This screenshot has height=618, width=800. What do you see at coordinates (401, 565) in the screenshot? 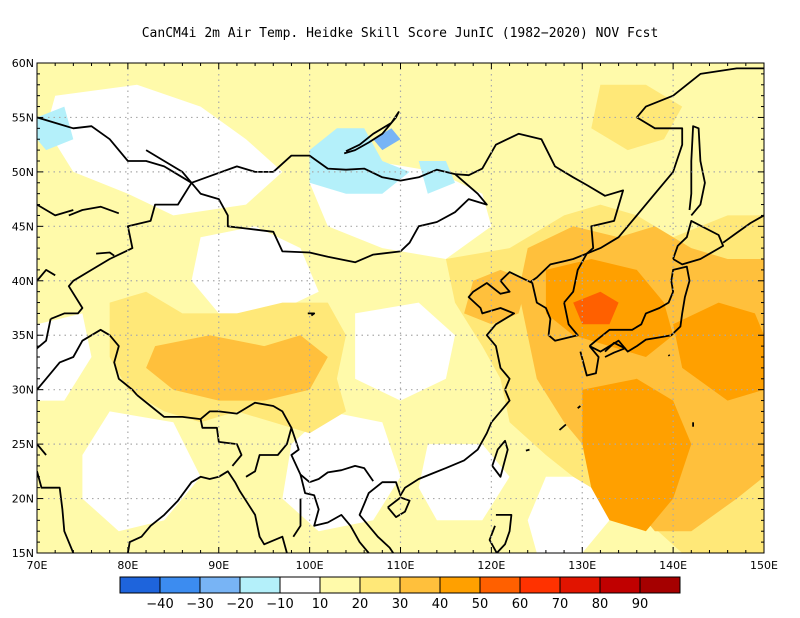
I see `lon-label-110E: 110E` at bounding box center [401, 565].